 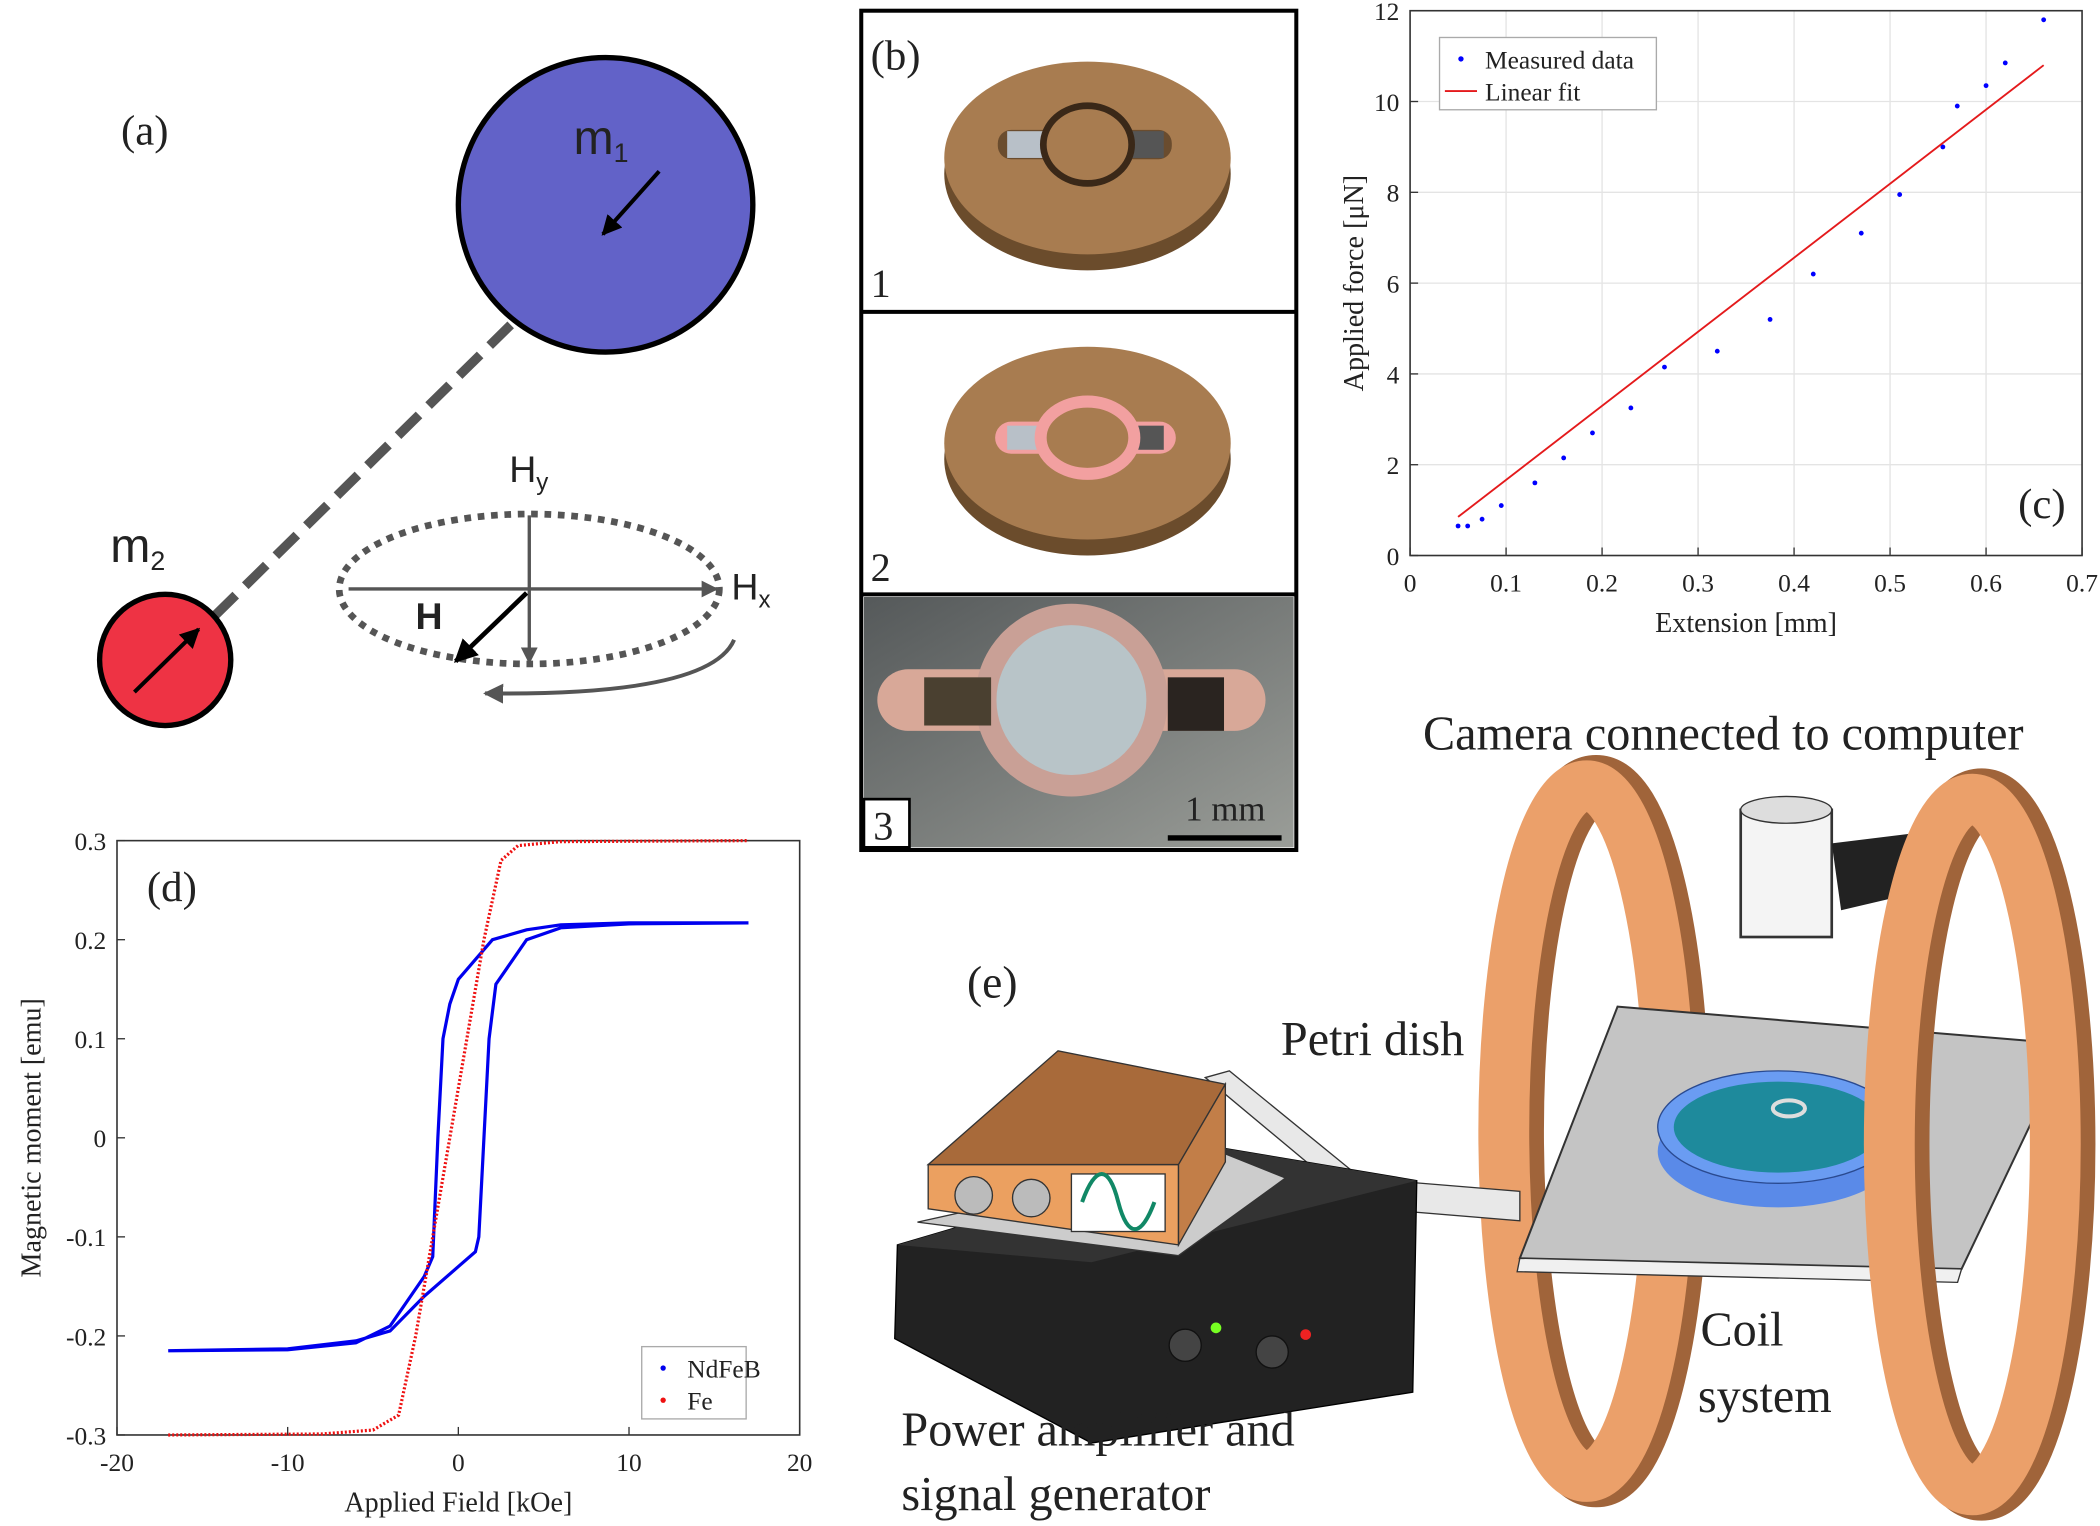 I want to click on amp-side, so click(x=1202, y=1164).